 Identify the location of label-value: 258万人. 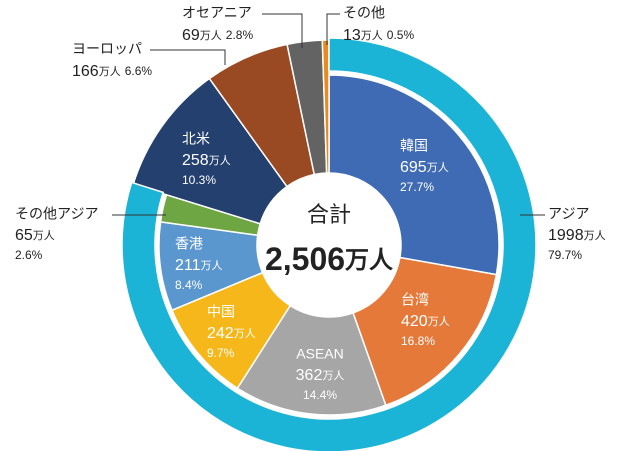
(206, 160).